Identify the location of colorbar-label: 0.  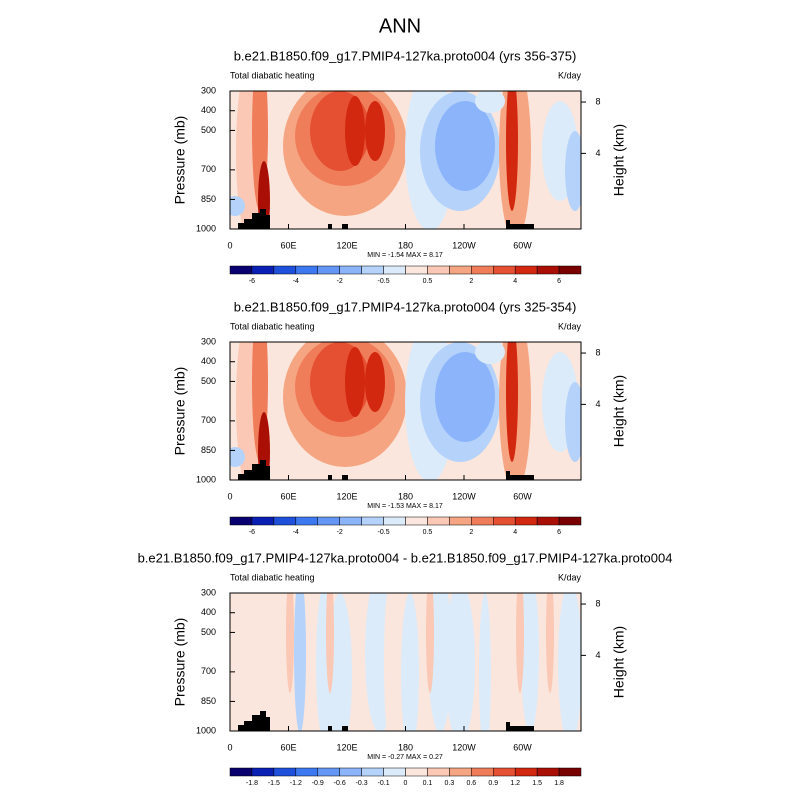
(406, 783).